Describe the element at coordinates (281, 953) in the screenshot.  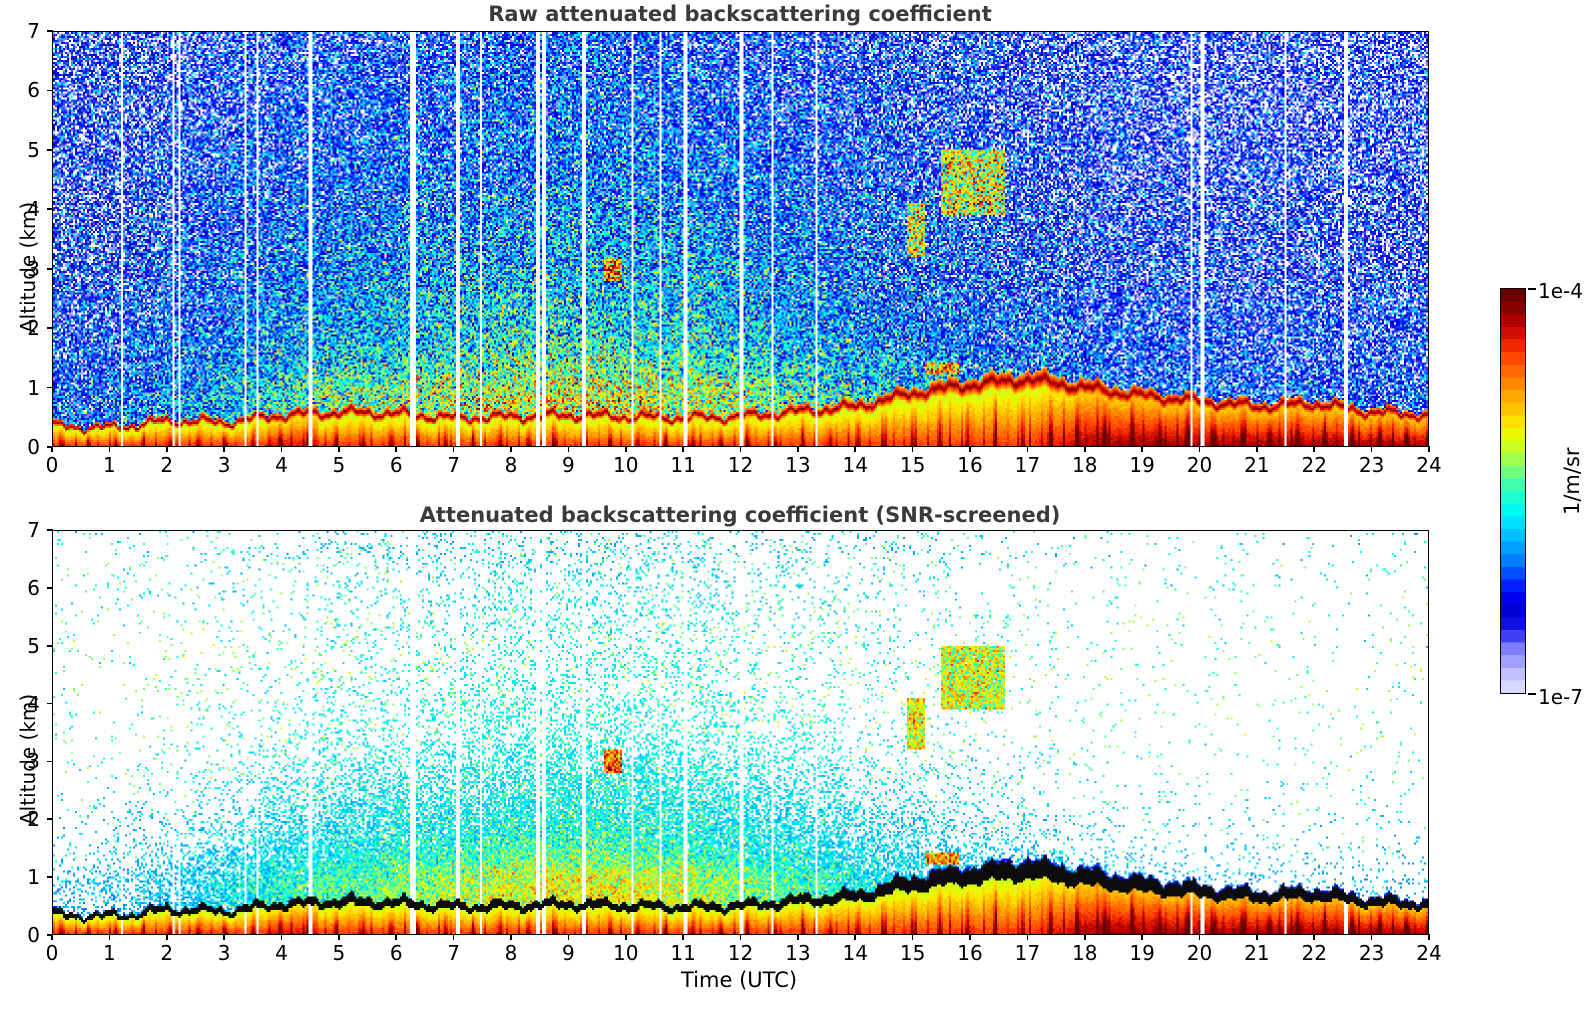
I see `x-tick-label-bottom-4: 4` at that location.